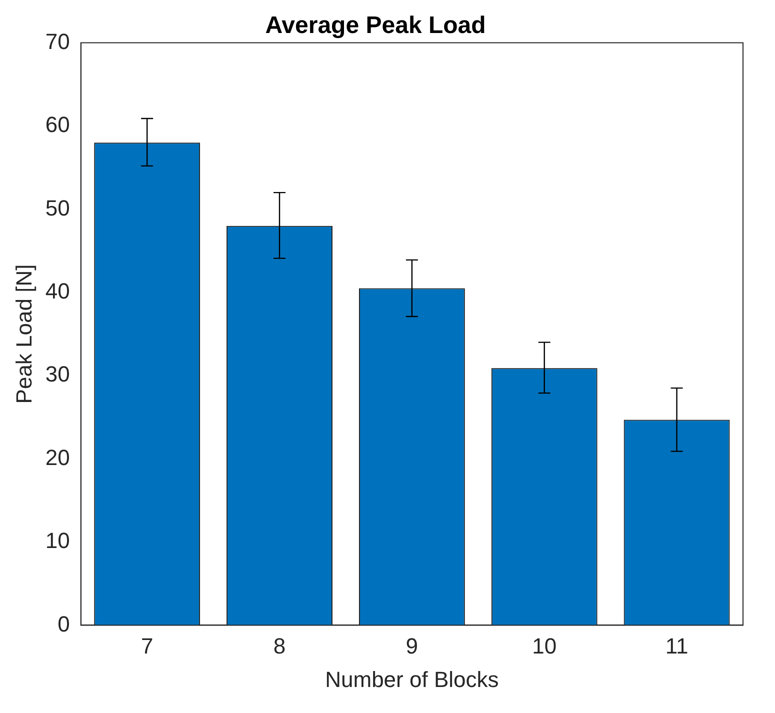  What do you see at coordinates (57, 207) in the screenshot?
I see `y-tick-label: 50` at bounding box center [57, 207].